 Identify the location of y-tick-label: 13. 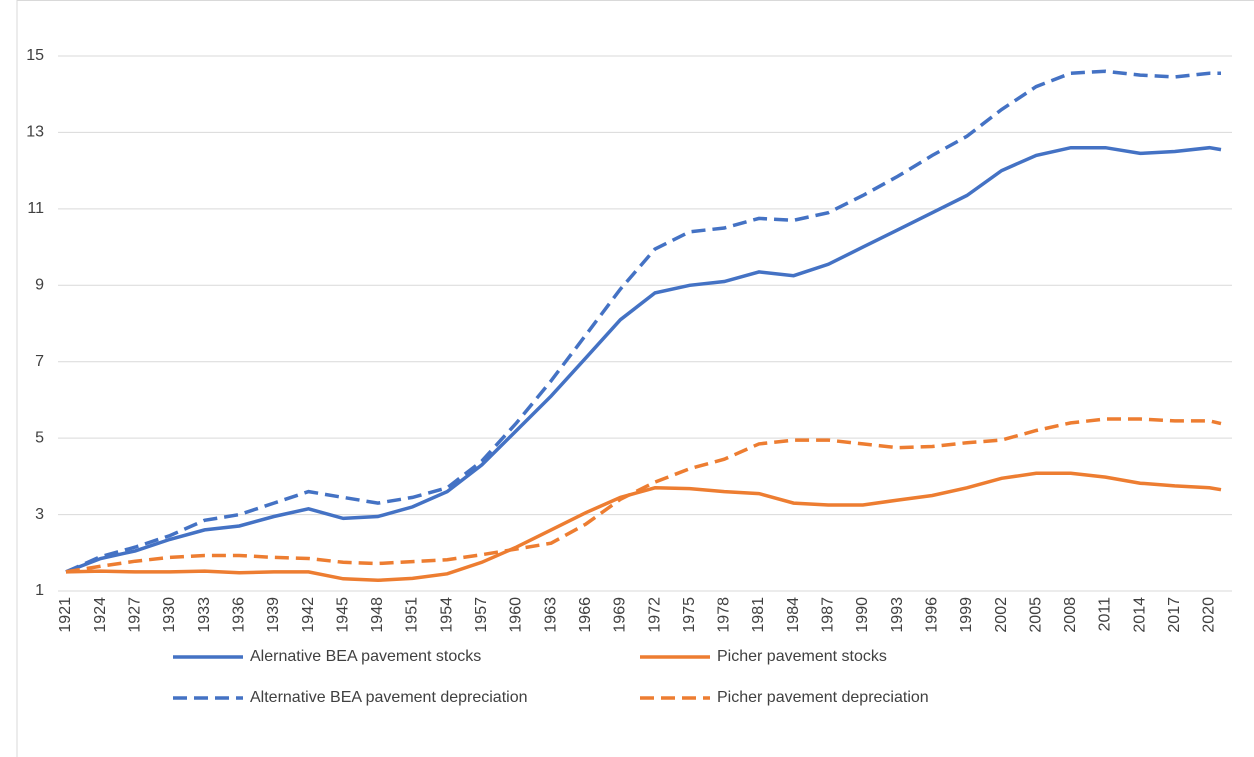
(35, 132).